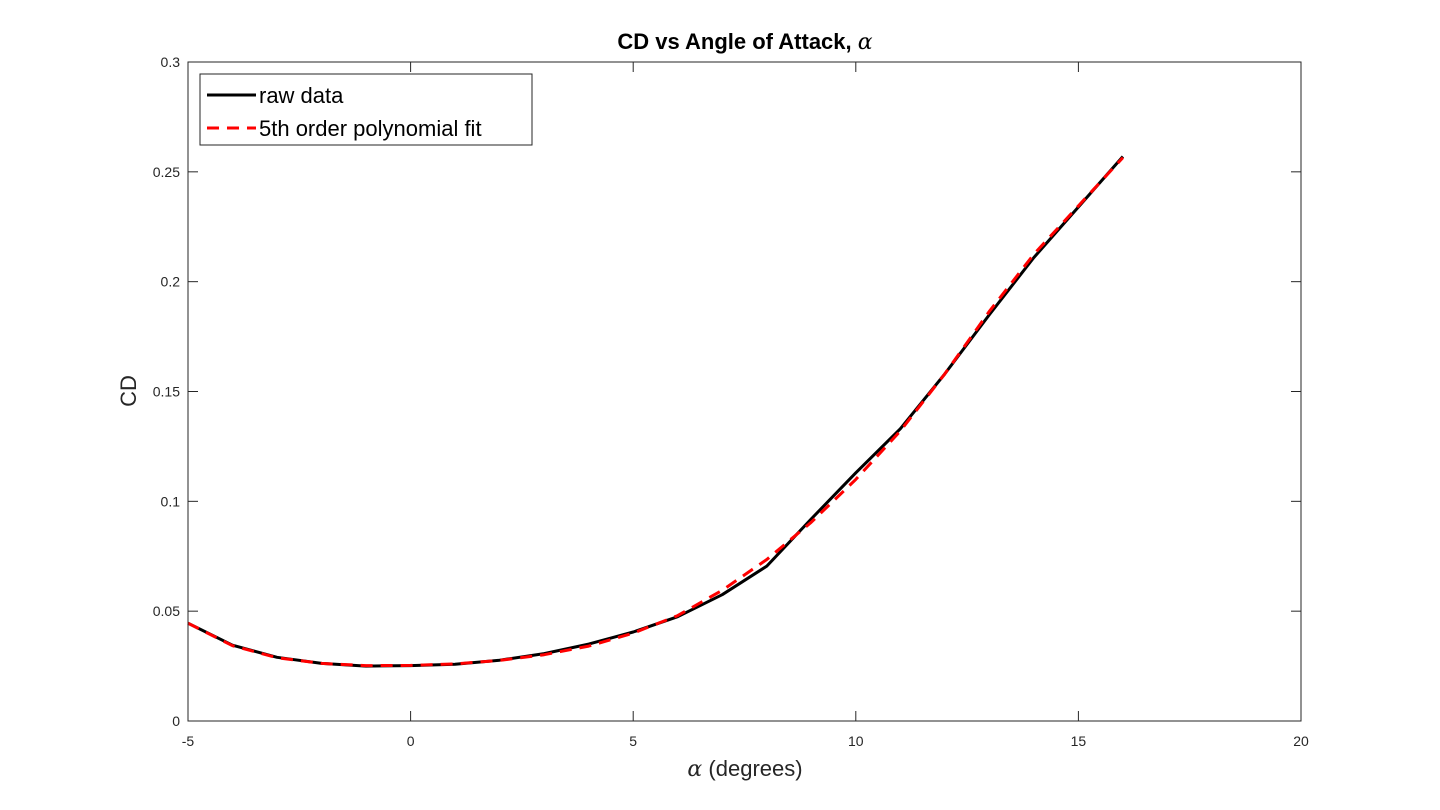  I want to click on chart-title: CD vs Angle of Attack, α, so click(744, 42).